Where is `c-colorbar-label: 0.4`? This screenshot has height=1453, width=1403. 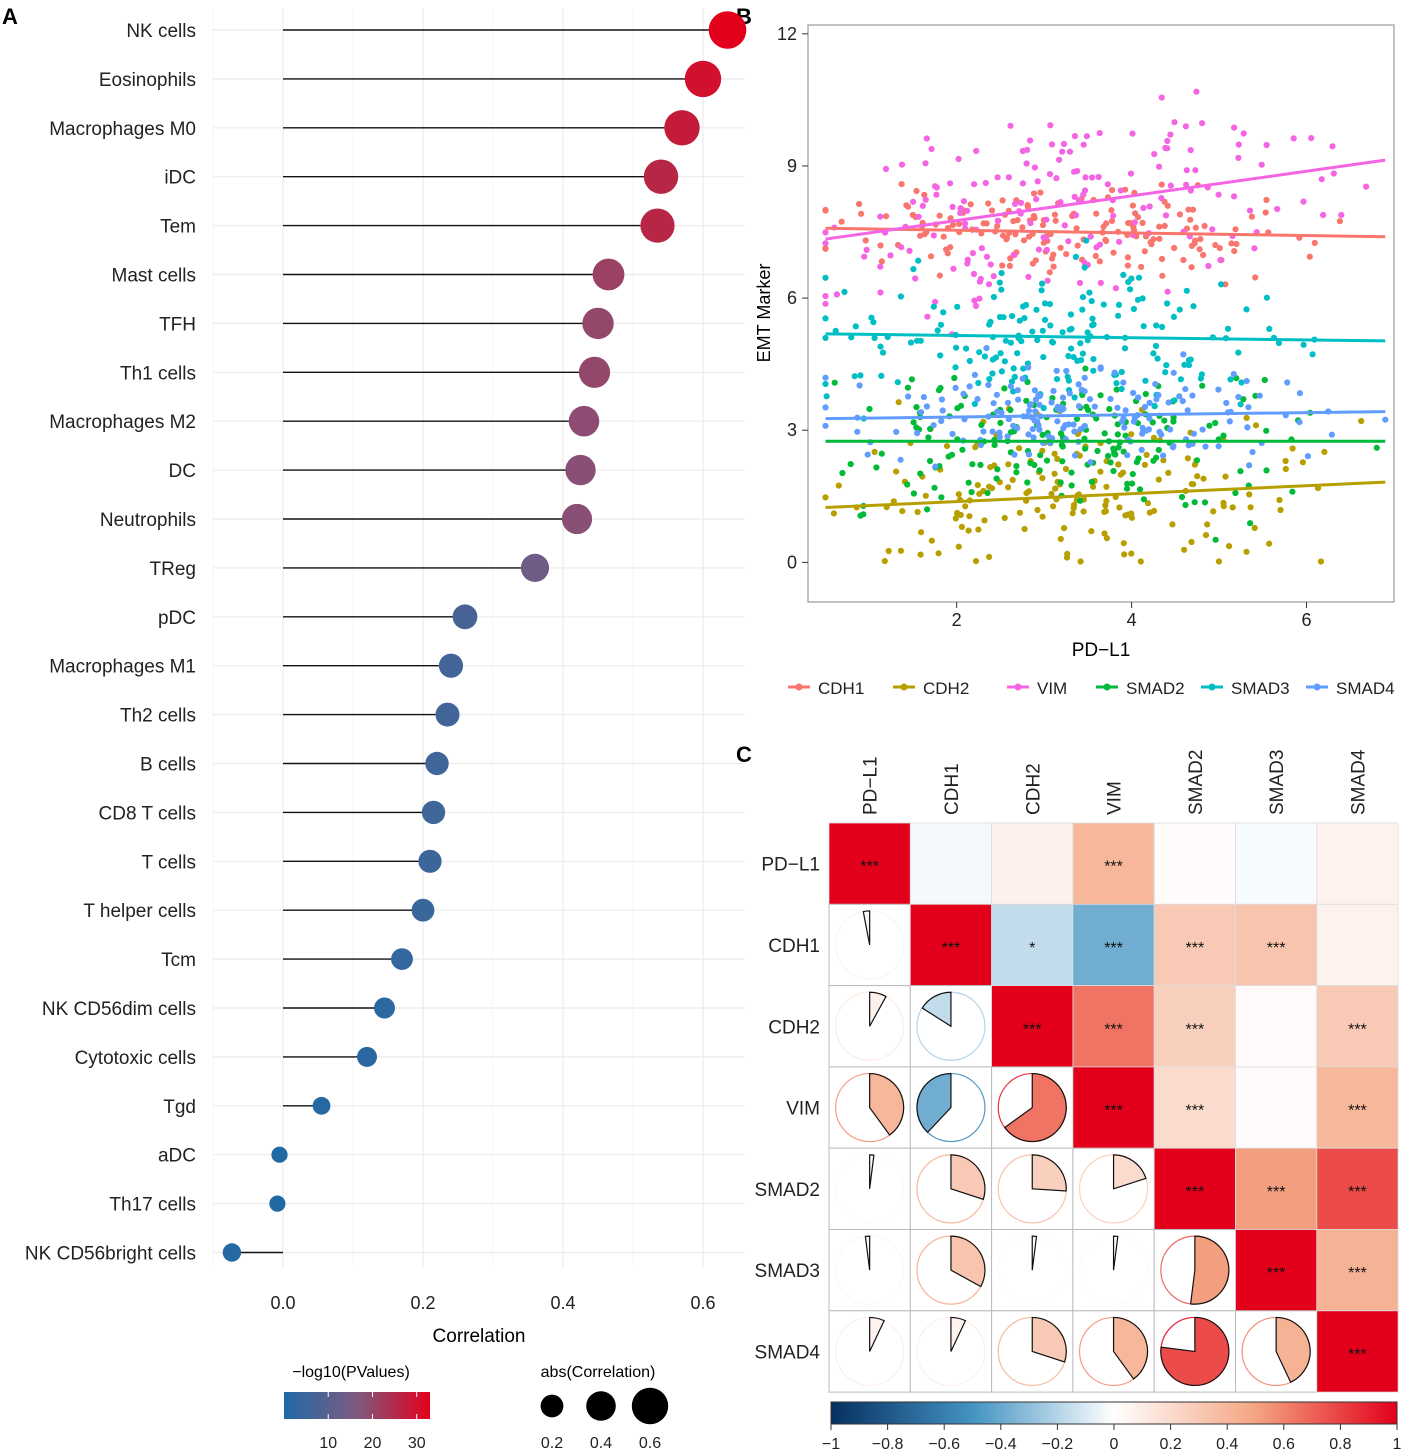 c-colorbar-label: 0.4 is located at coordinates (1227, 1444).